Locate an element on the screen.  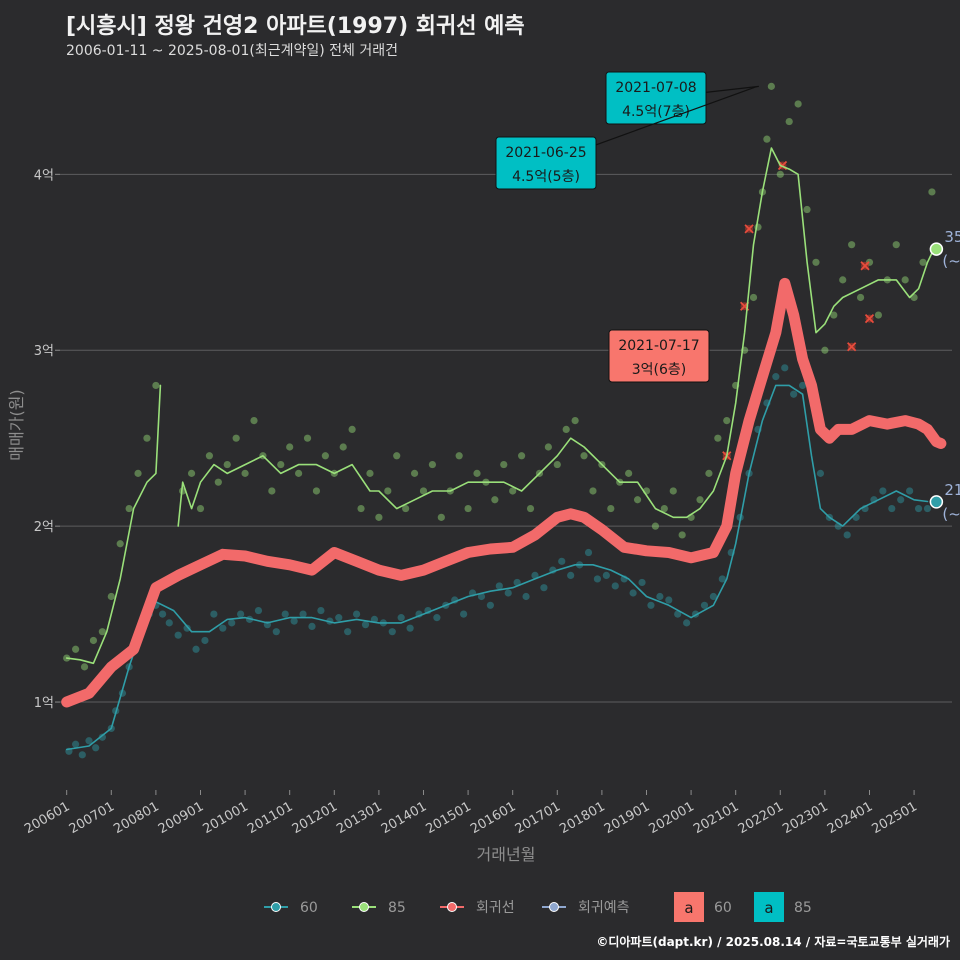
x-tick-label: 202001 is located at coordinates (672, 818).